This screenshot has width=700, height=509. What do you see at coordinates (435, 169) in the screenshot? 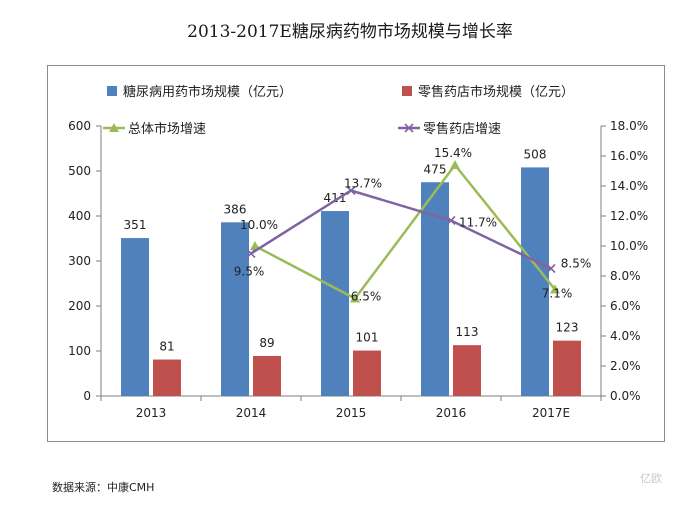
I see `bar-data-label: 475` at bounding box center [435, 169].